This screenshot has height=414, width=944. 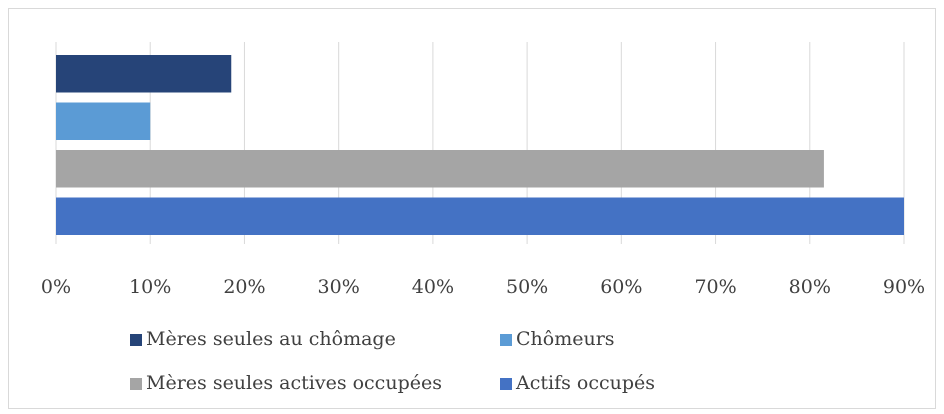 I want to click on legend-label: Mères seules au chômage, so click(x=271, y=339).